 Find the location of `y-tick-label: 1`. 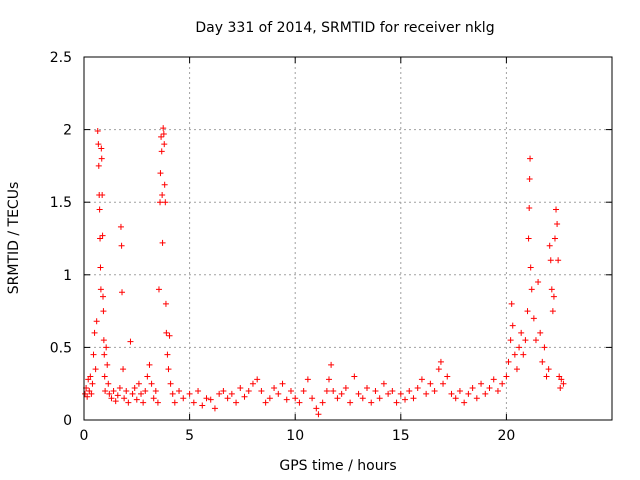

y-tick-label: 1 is located at coordinates (67, 276).